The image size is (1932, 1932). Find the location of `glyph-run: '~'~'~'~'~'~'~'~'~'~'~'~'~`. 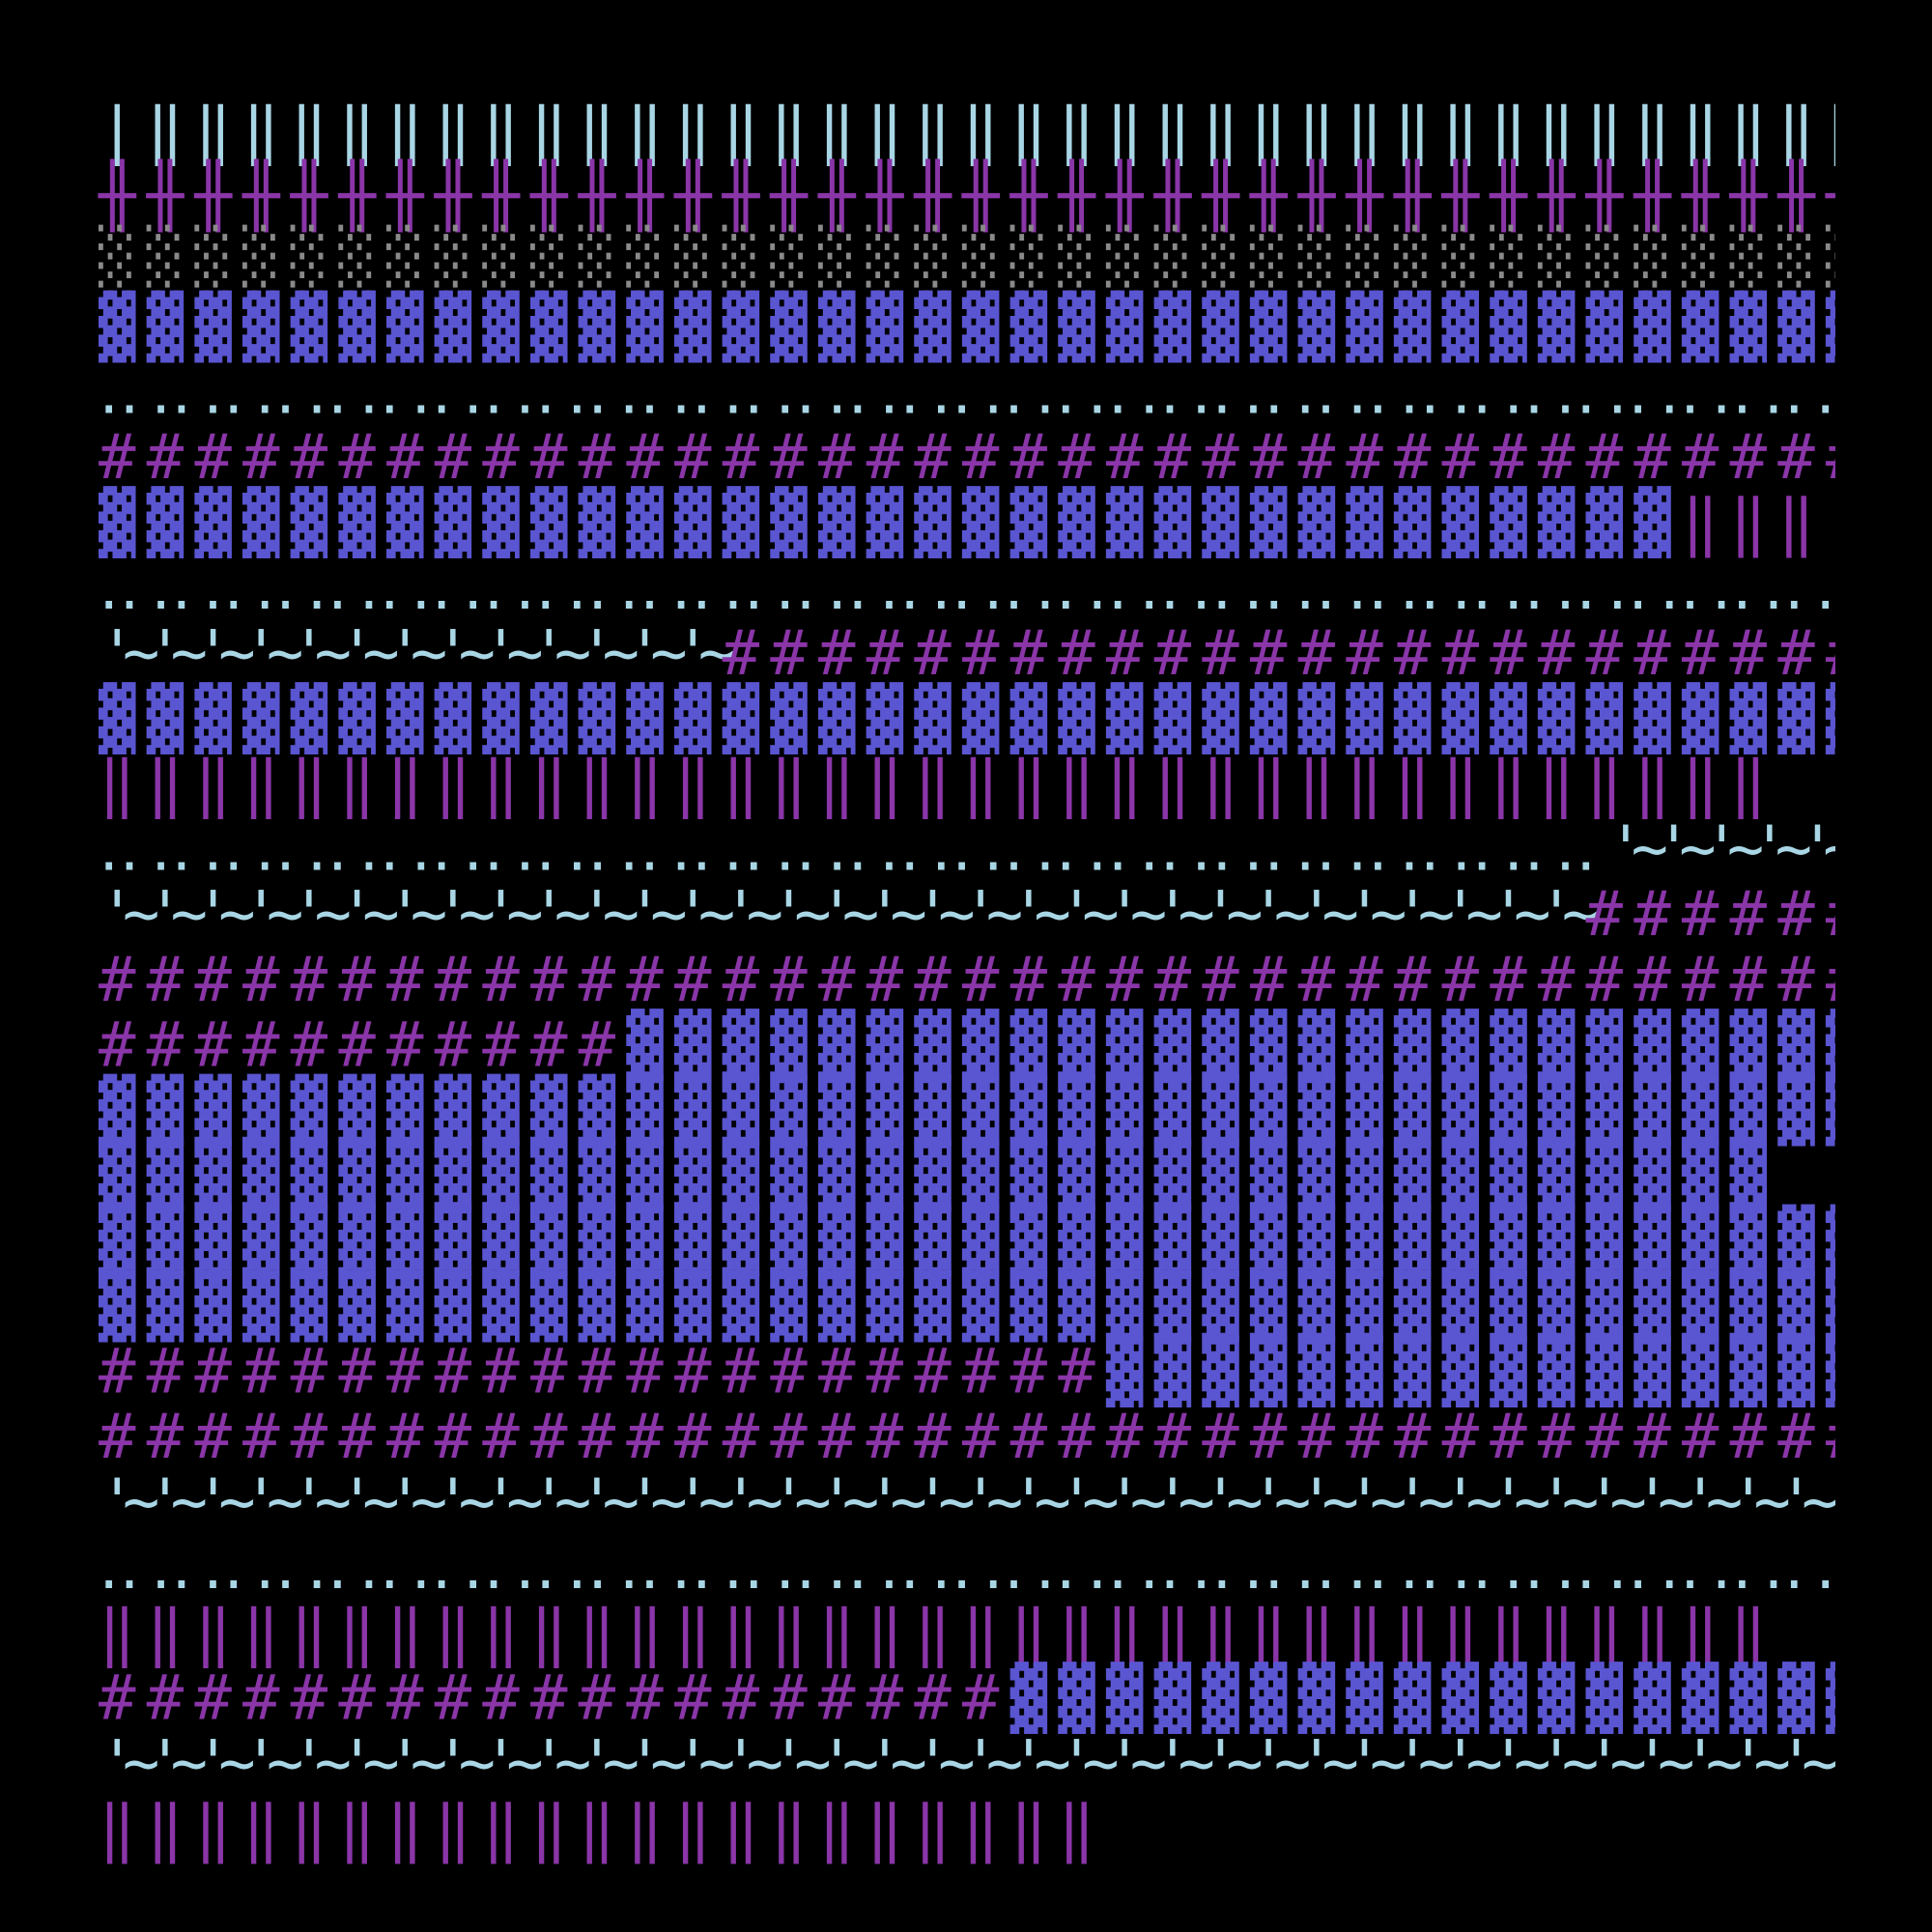

glyph-run: '~'~'~'~'~'~'~'~'~'~'~'~'~ is located at coordinates (416, 654).